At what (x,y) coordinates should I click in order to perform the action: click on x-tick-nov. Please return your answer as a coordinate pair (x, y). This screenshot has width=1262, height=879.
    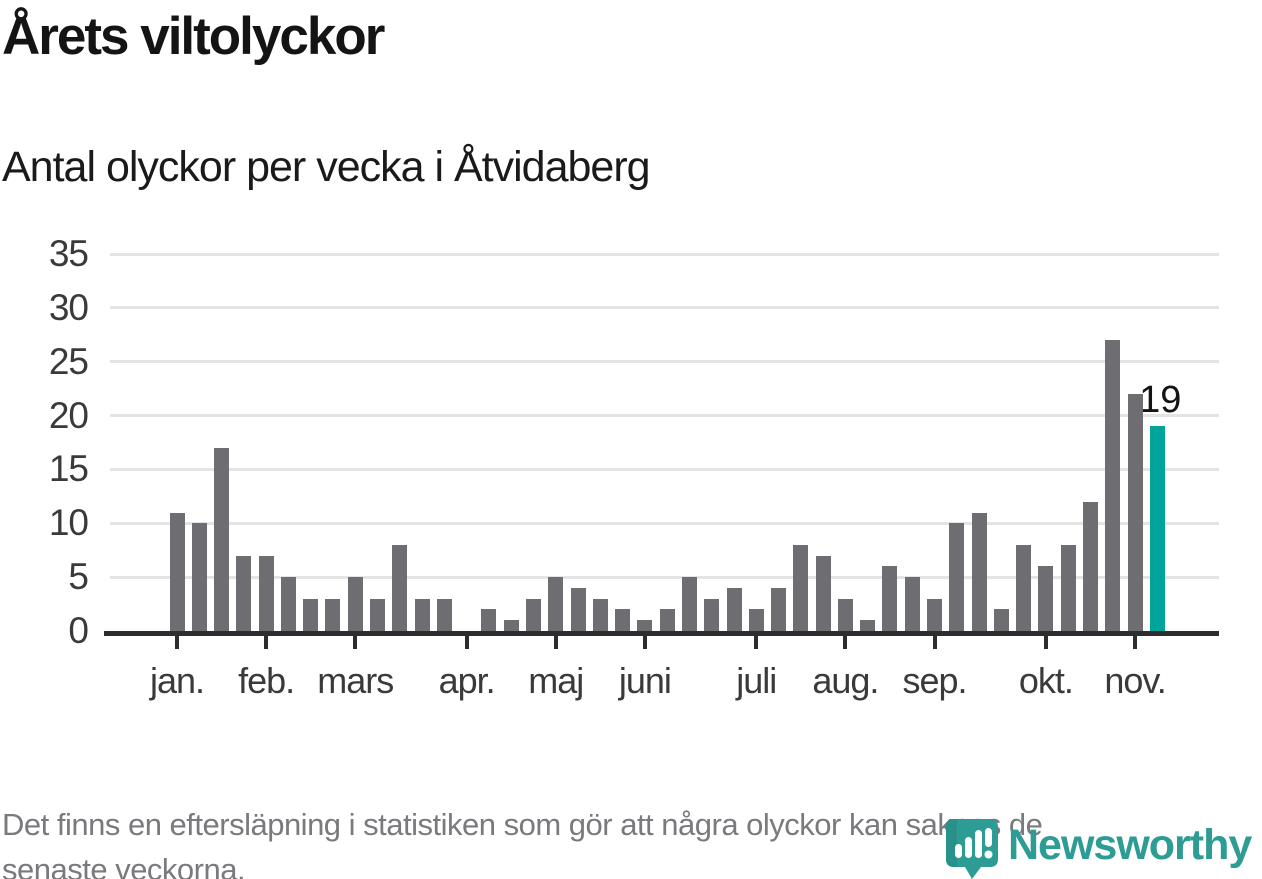
    Looking at the image, I should click on (1135, 641).